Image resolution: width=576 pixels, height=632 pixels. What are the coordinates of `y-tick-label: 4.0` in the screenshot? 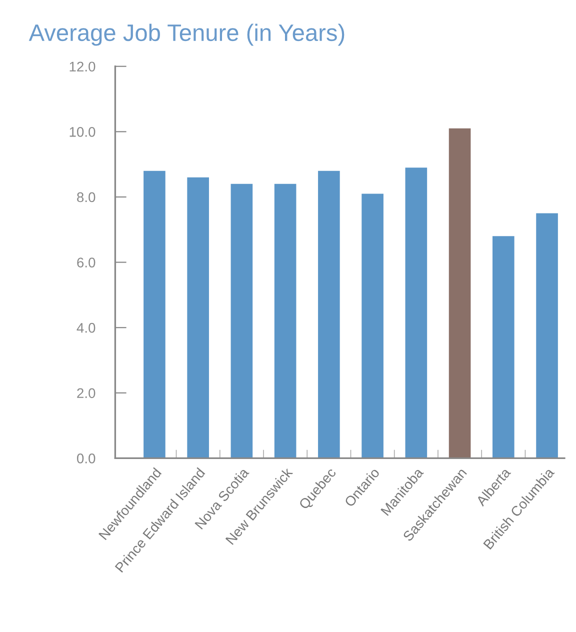 It's located at (86, 327).